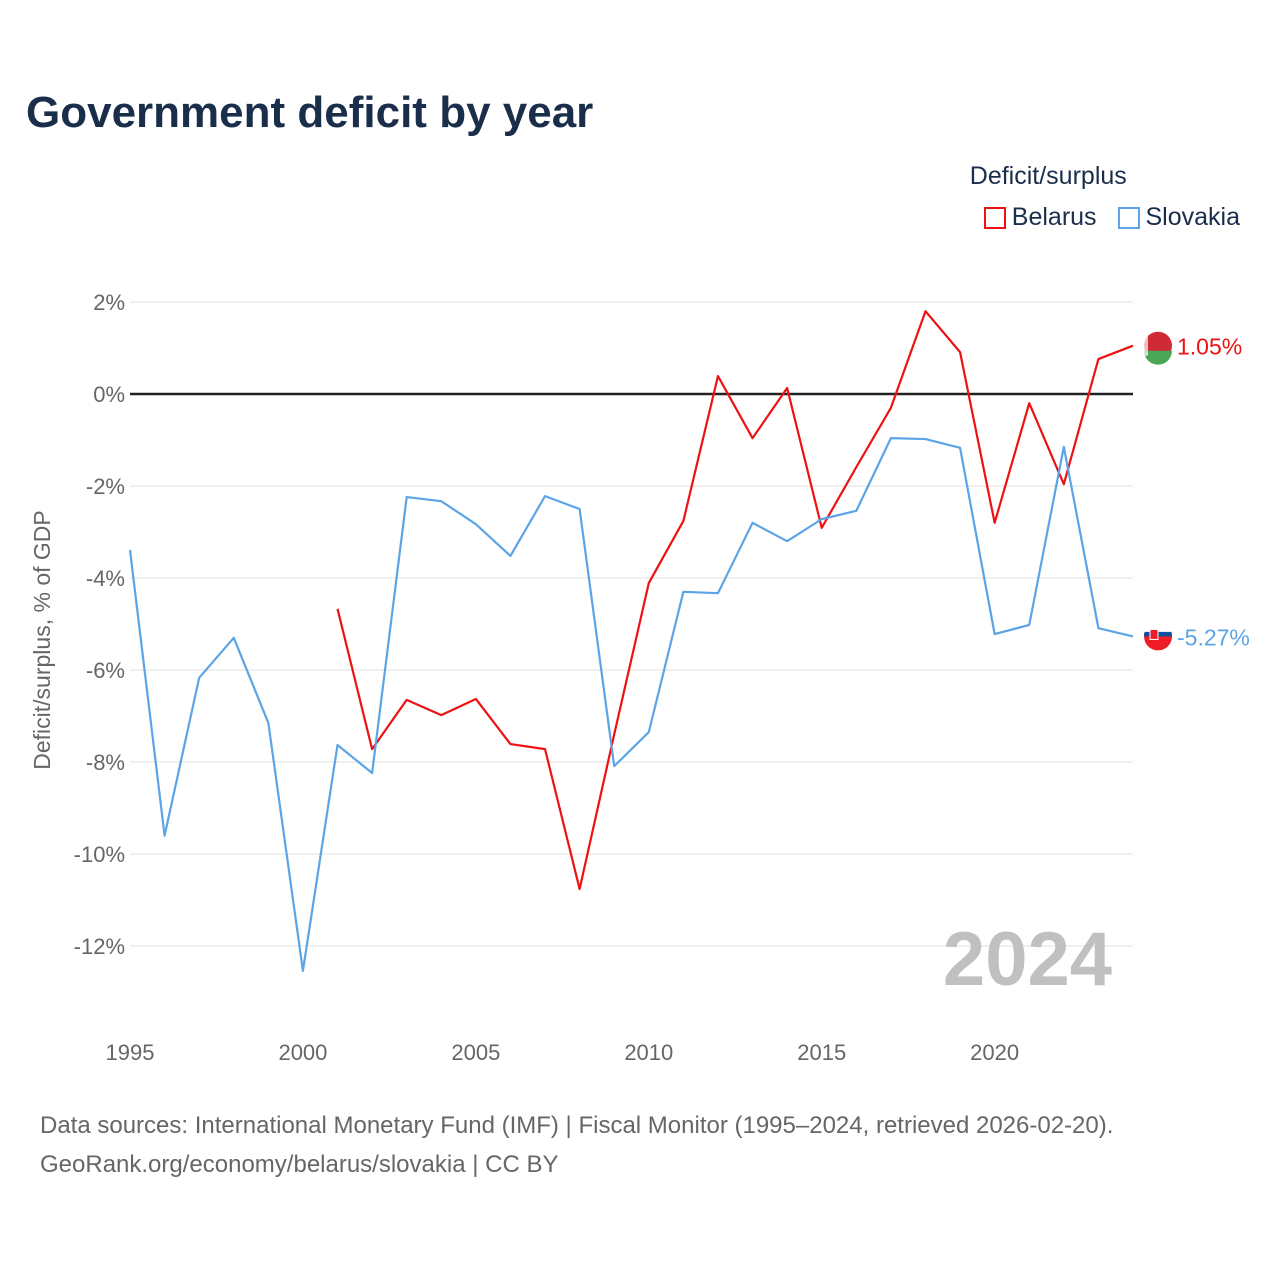 This screenshot has width=1280, height=1280. I want to click on legend-item-belarus: Belarus, so click(1040, 217).